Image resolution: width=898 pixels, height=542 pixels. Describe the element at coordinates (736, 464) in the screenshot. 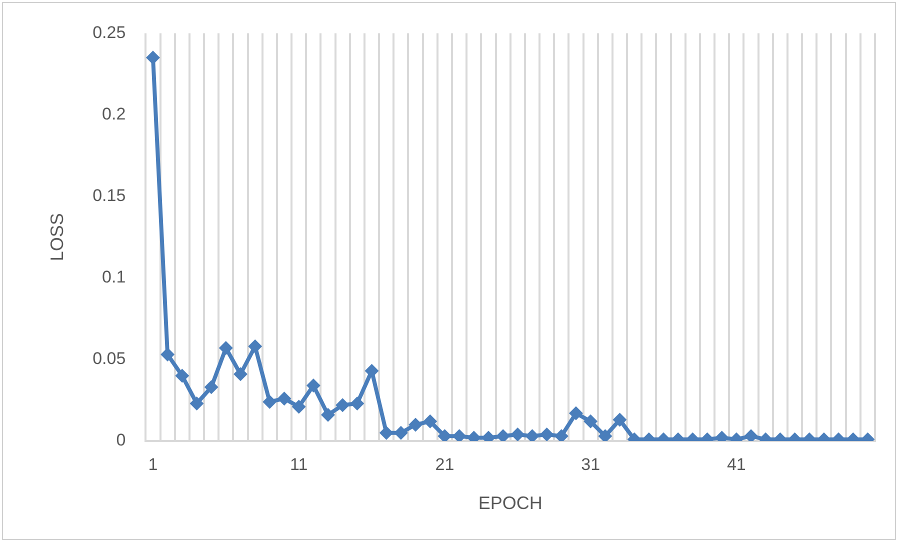

I see `x-tick-label: 41` at that location.